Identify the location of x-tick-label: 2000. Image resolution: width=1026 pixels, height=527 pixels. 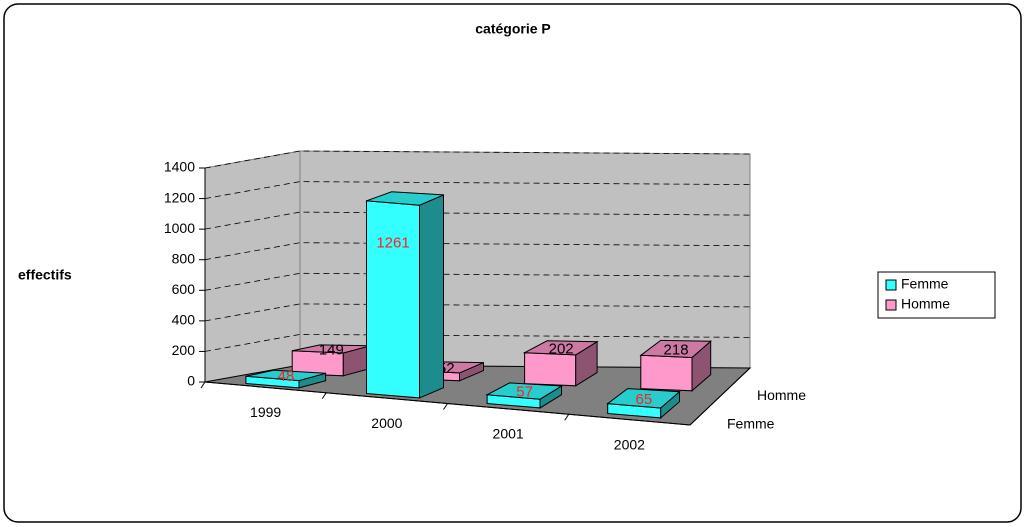
(386, 423).